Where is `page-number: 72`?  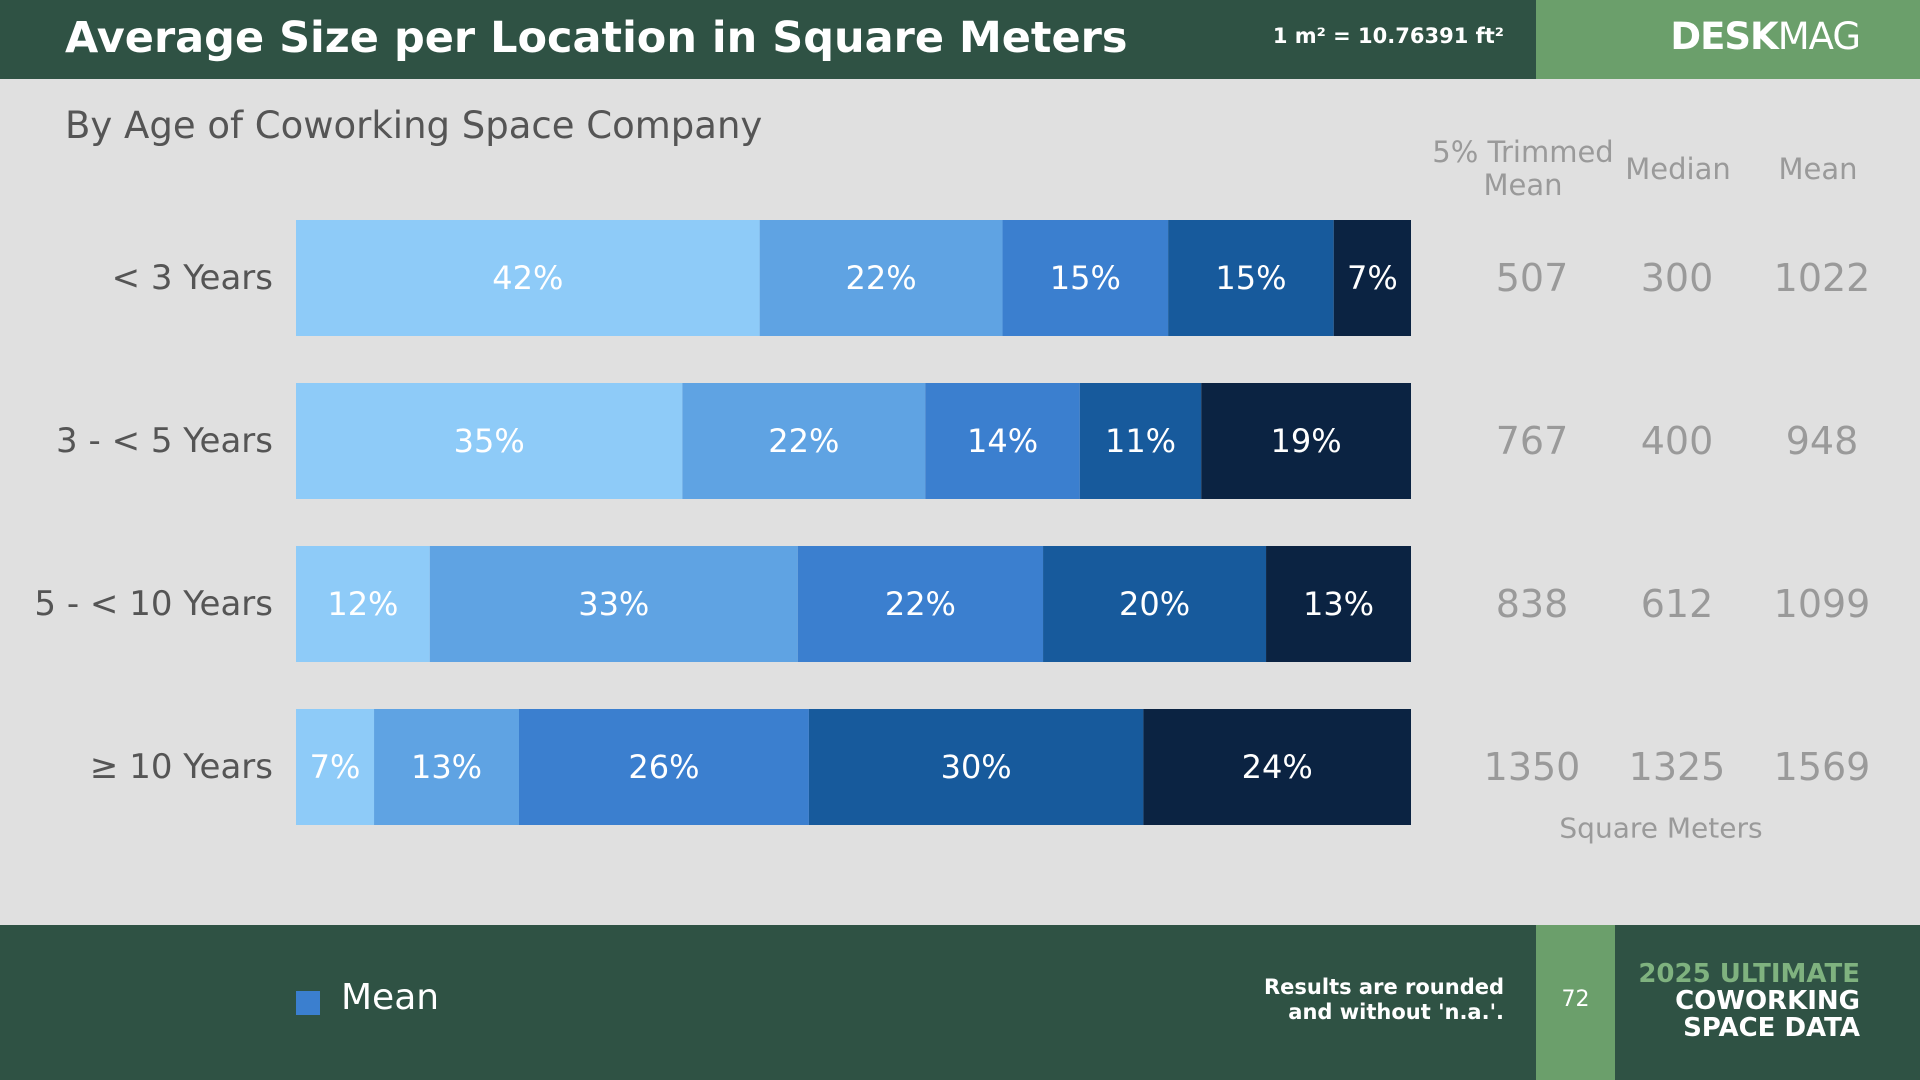
page-number: 72 is located at coordinates (1575, 999).